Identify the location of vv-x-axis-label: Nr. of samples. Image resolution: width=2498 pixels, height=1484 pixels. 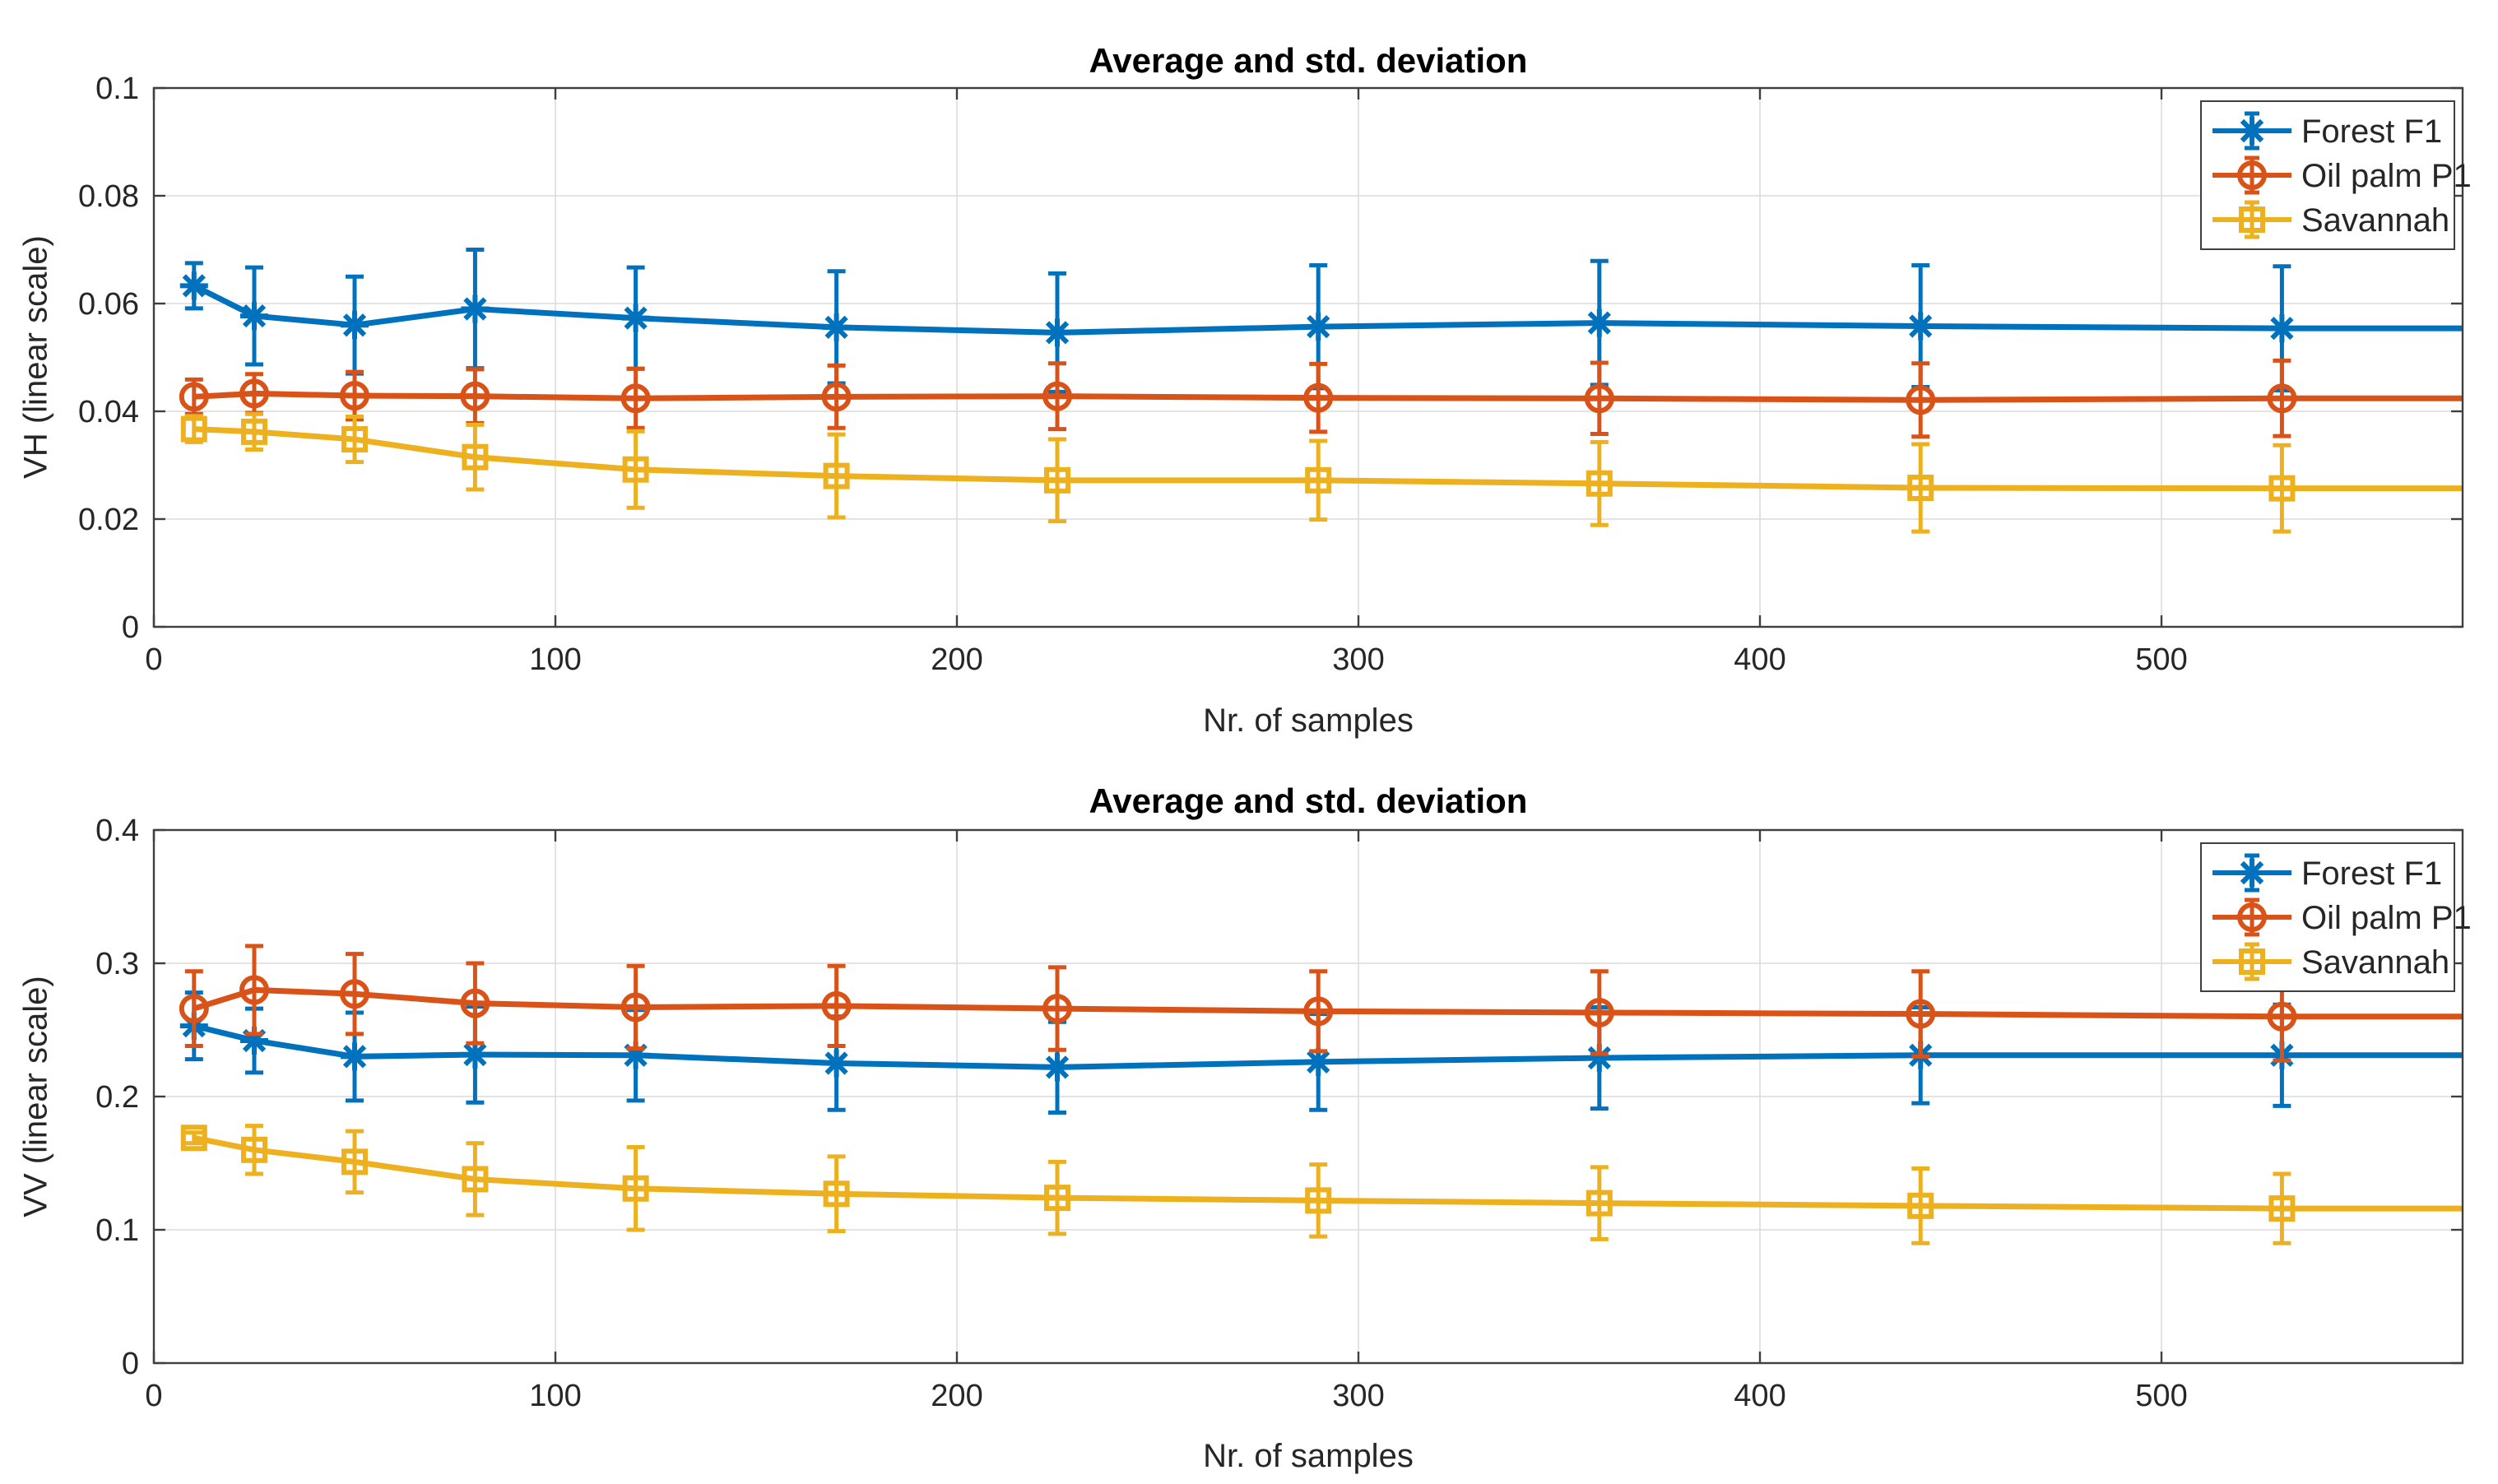
(1308, 1456).